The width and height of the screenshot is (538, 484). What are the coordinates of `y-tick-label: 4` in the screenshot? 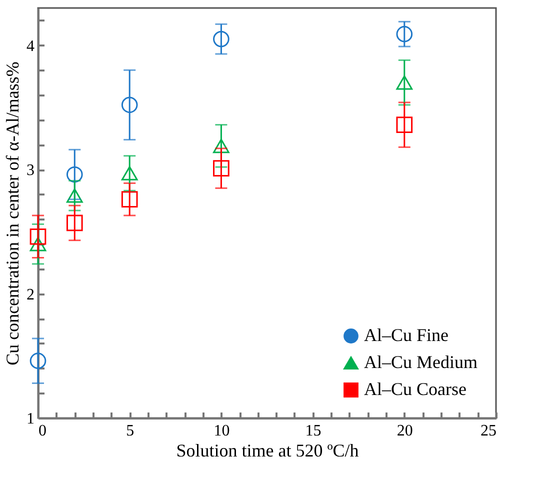 It's located at (30, 46).